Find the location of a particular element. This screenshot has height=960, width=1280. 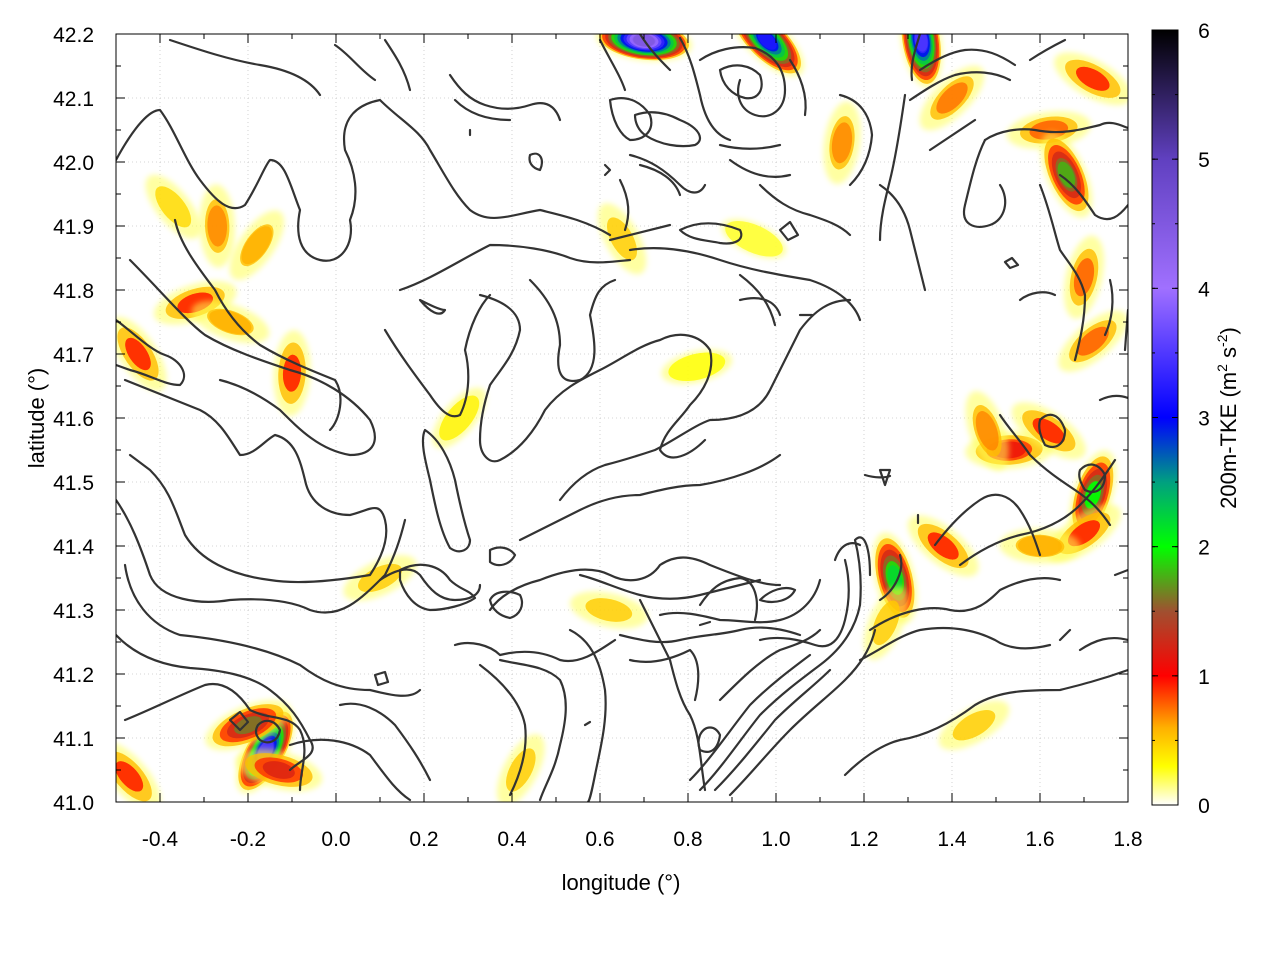

y-tick-label: 42.1 is located at coordinates (73, 99).